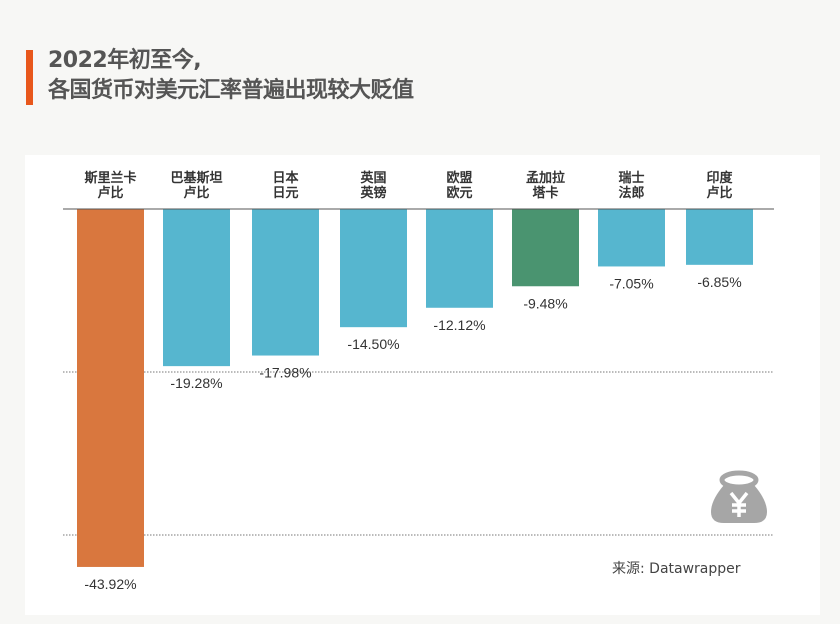 This screenshot has height=624, width=840. What do you see at coordinates (372, 178) in the screenshot?
I see `category-label: 英国` at bounding box center [372, 178].